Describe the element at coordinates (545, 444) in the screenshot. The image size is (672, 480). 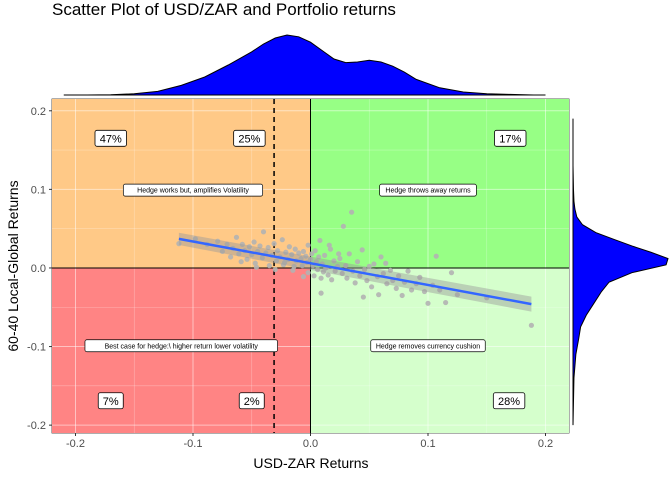
I see `x-tick-label: 0.2` at that location.